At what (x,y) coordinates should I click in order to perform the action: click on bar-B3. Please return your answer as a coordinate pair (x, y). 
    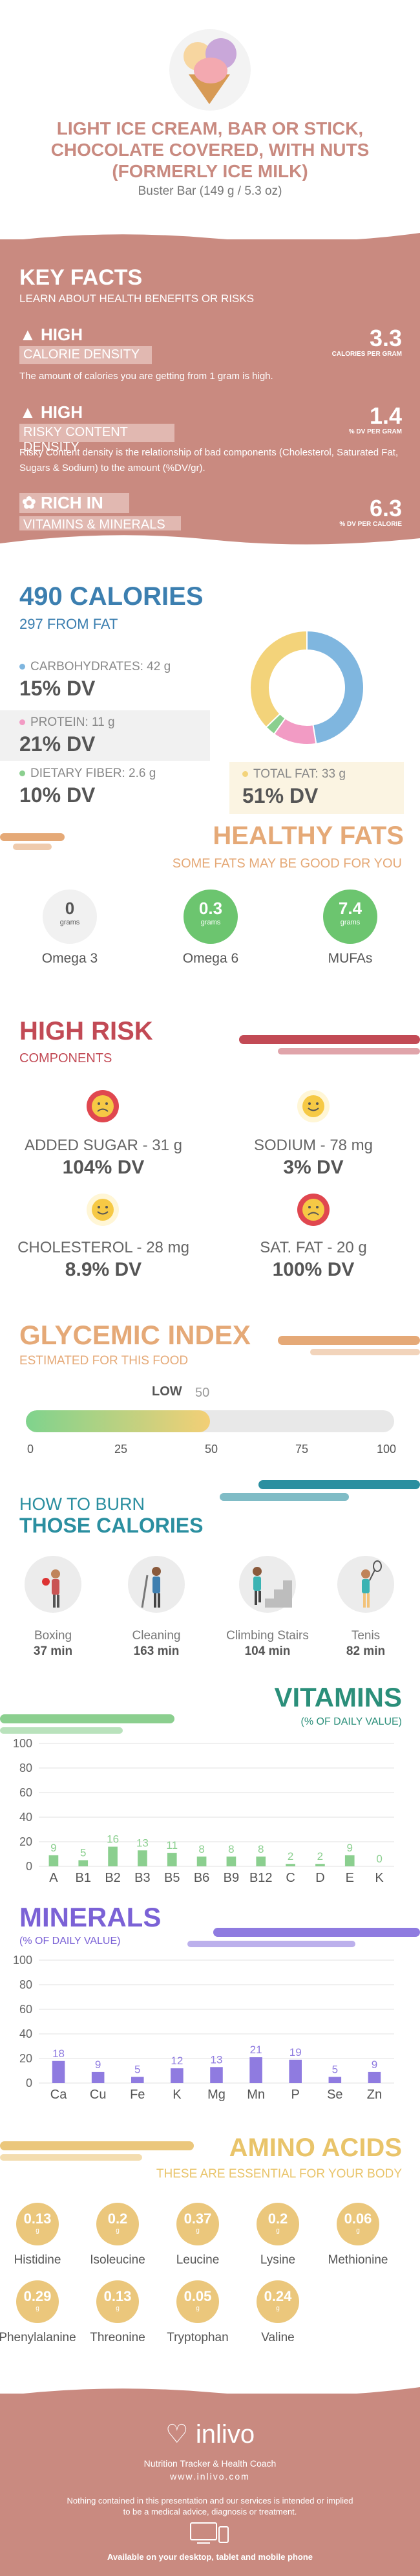
    Looking at the image, I should click on (143, 1858).